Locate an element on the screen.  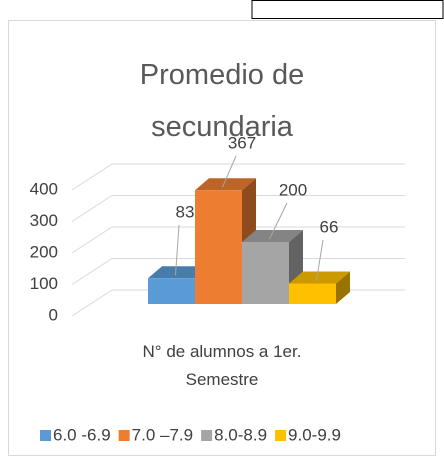
frame-box is located at coordinates (347, 9).